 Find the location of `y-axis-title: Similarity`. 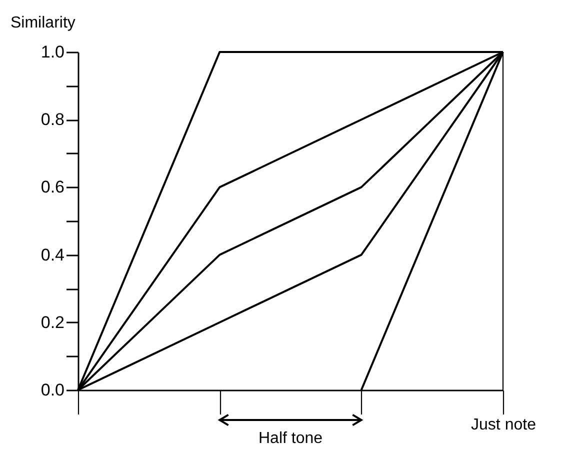

y-axis-title: Similarity is located at coordinates (43, 23).